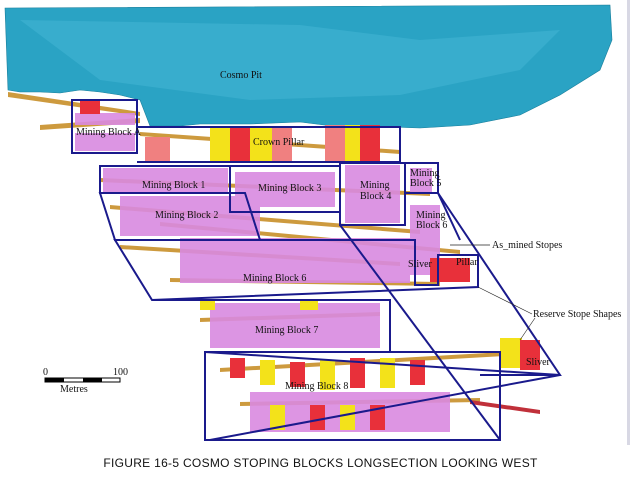  Describe the element at coordinates (279, 142) in the screenshot. I see `crown-pillar-label: Crown Pillar` at that location.